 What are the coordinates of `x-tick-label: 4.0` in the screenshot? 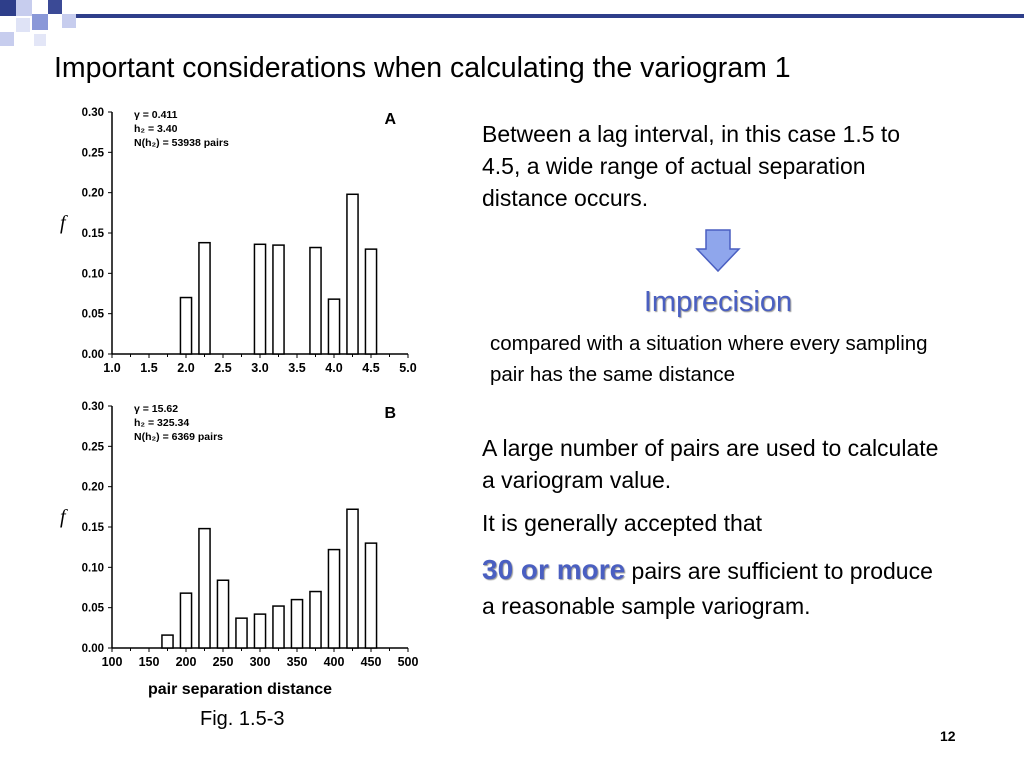 It's located at (333, 368).